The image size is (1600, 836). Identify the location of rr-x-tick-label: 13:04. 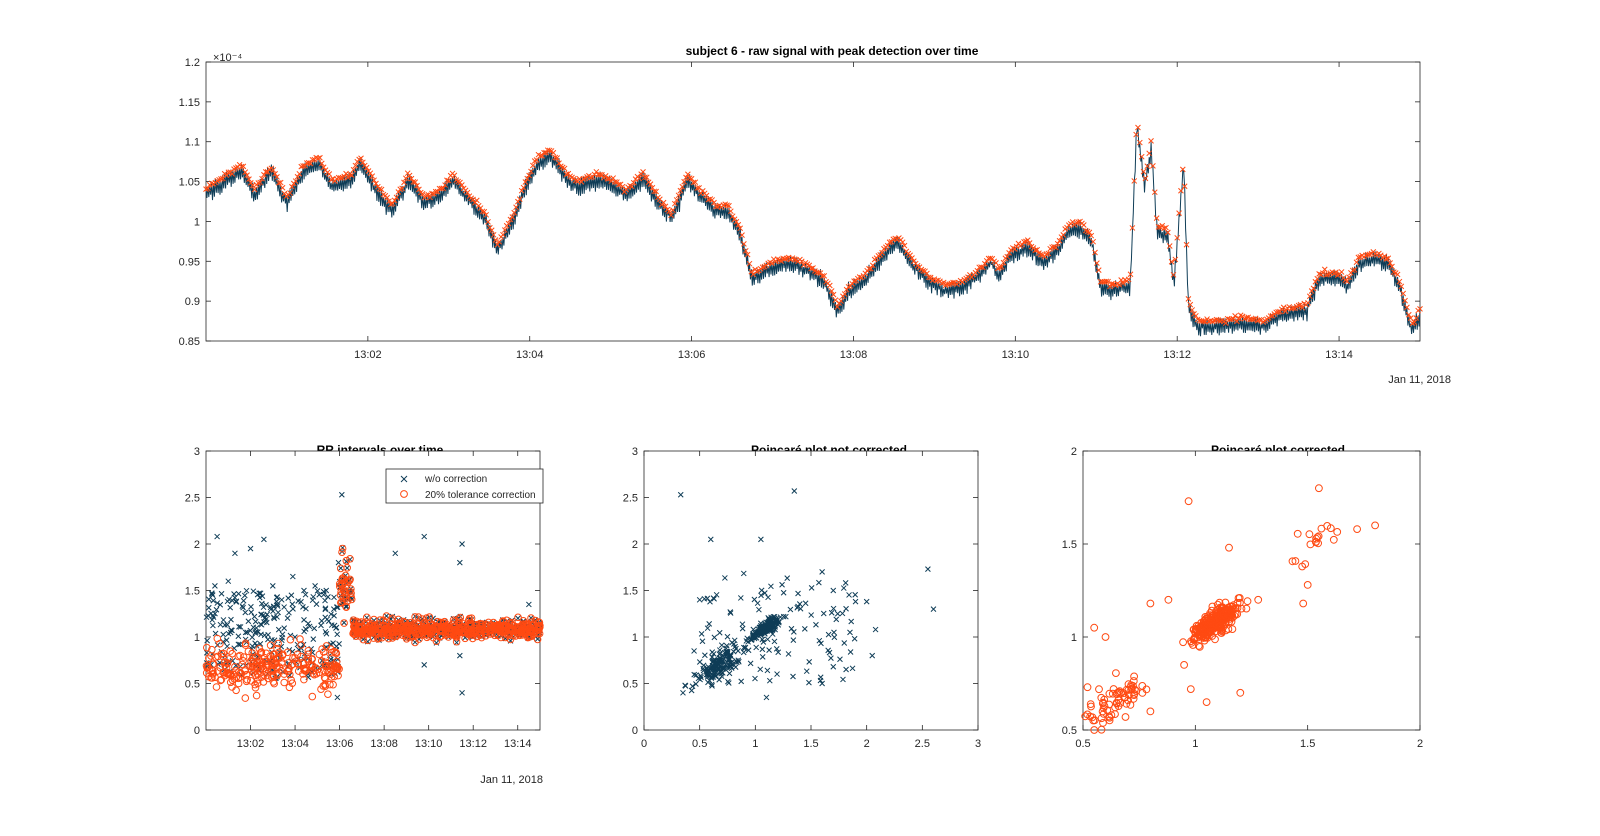
(295, 744).